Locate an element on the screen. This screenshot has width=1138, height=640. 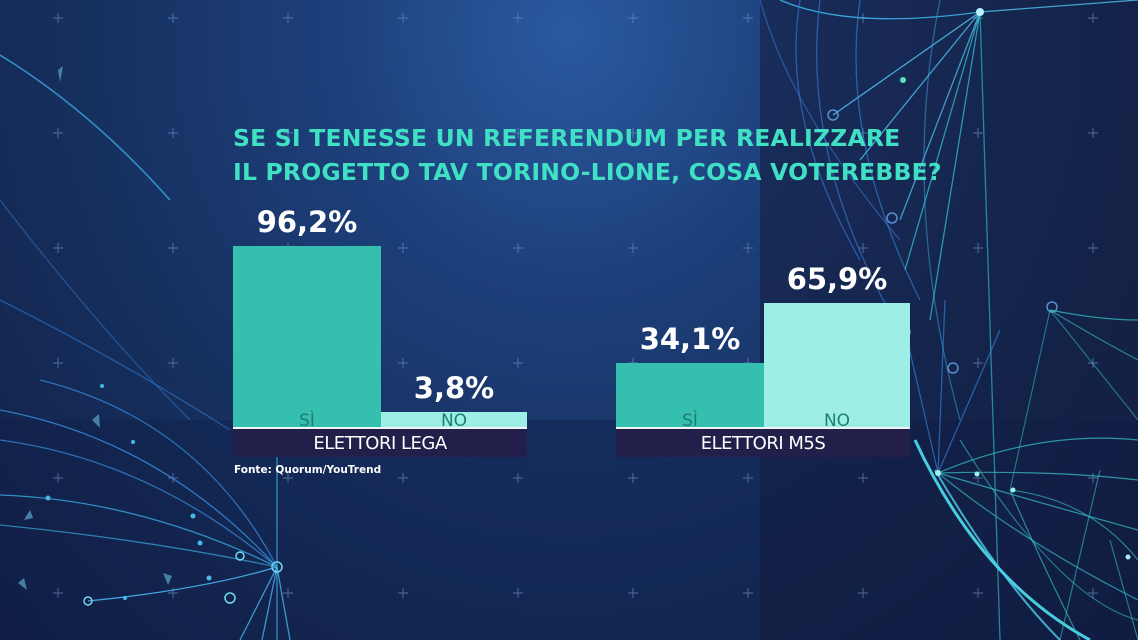
value-label-lega-no: 3,8% is located at coordinates (454, 388).